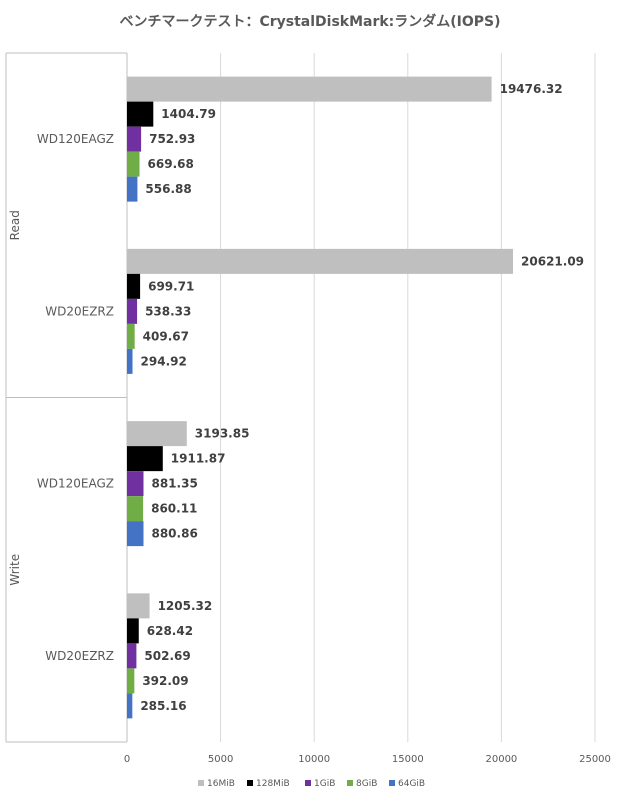  What do you see at coordinates (172, 139) in the screenshot?
I see `data-label: 752.93` at bounding box center [172, 139].